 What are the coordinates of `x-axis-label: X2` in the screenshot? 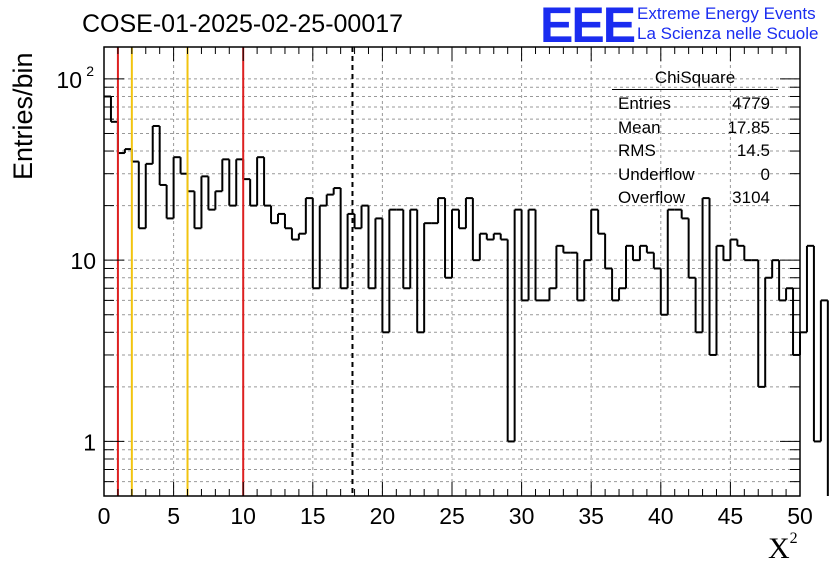 It's located at (783, 548).